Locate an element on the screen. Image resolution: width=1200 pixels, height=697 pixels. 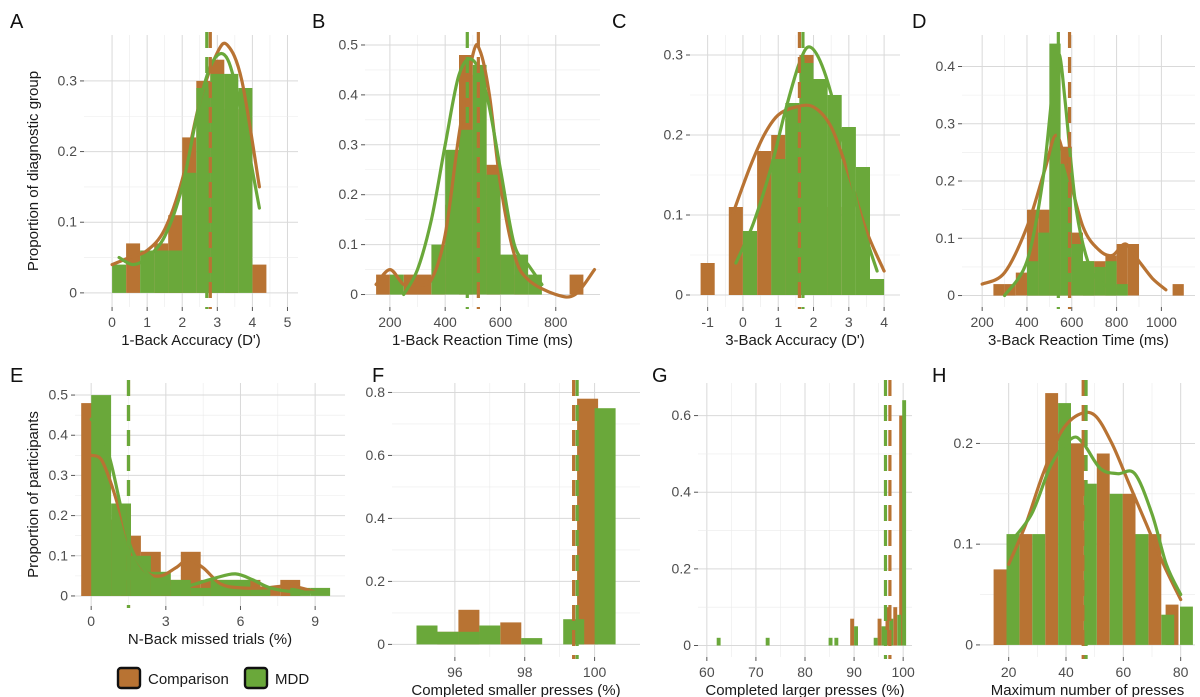
legend-label: Comparison is located at coordinates (188, 679).